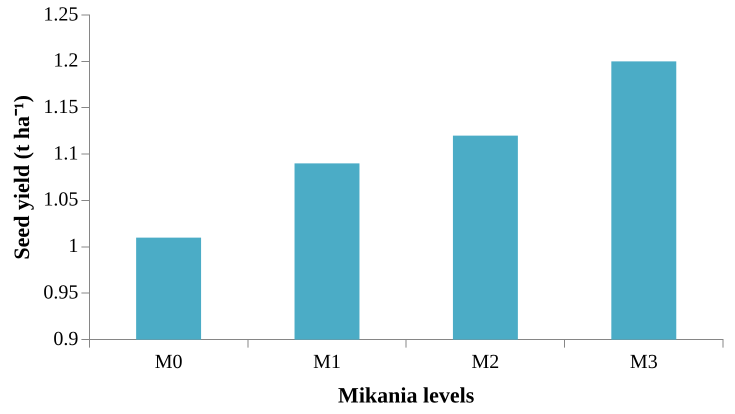 This screenshot has height=414, width=735. Describe the element at coordinates (65, 153) in the screenshot. I see `y-tick-label: 1.1` at that location.